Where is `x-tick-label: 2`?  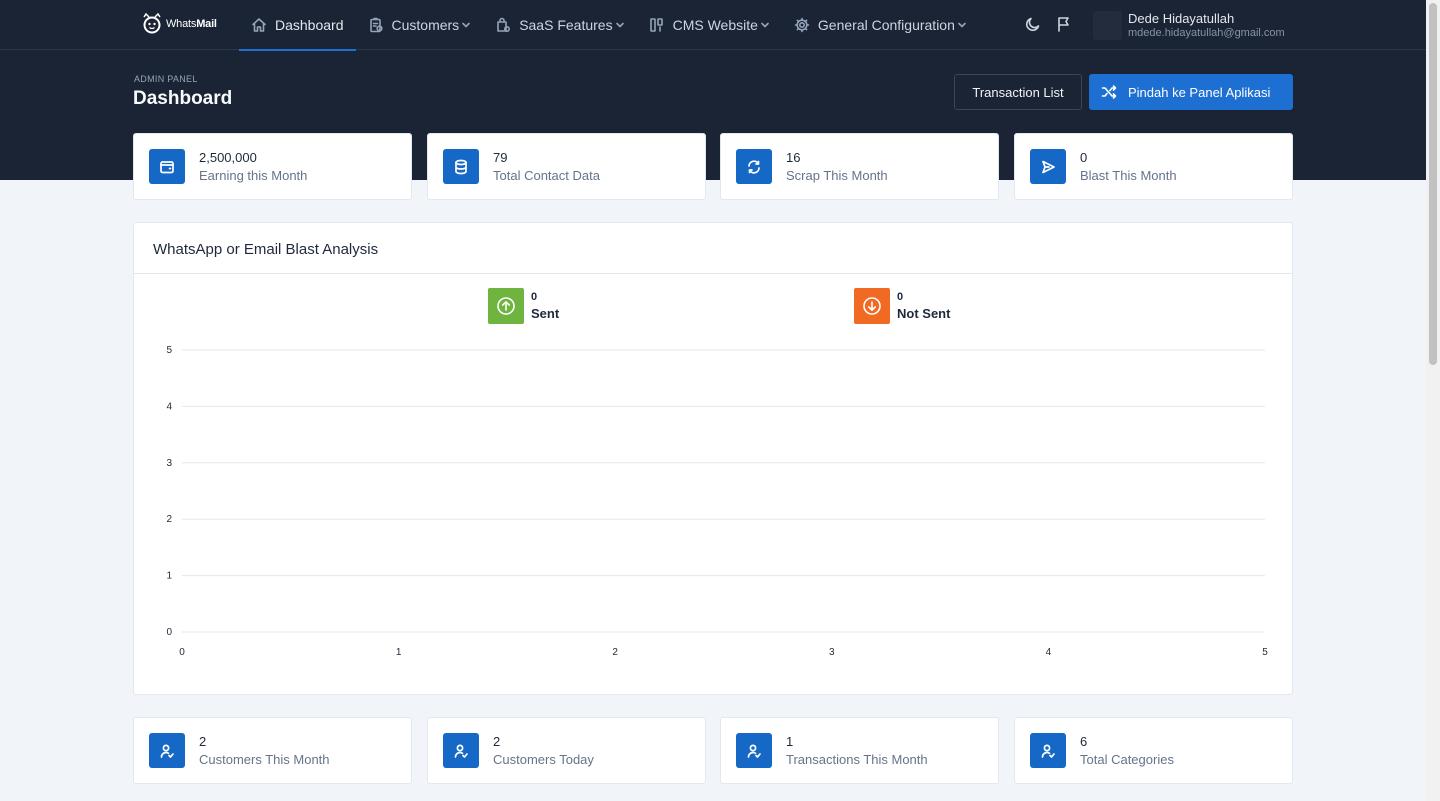 x-tick-label: 2 is located at coordinates (615, 652).